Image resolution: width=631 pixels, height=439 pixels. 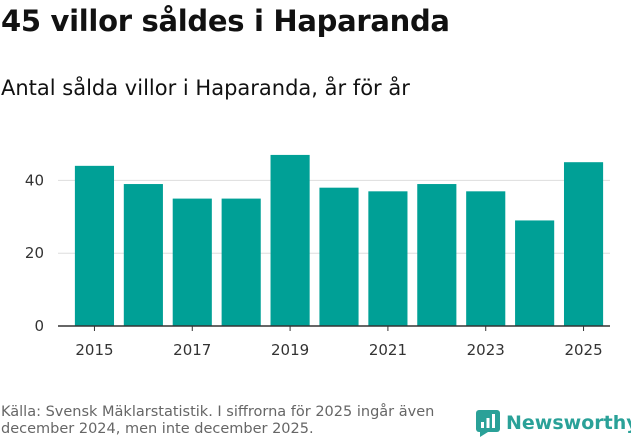 I want to click on x-tick-label: 2017, so click(x=192, y=350).